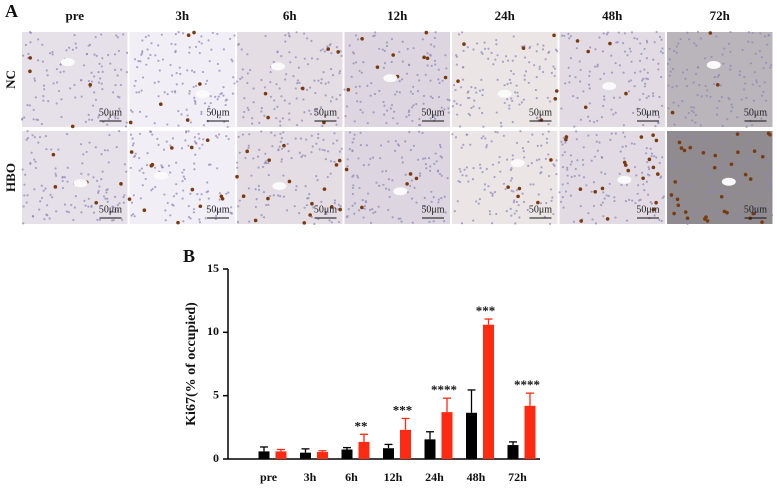  Describe the element at coordinates (213, 268) in the screenshot. I see `y-tick-label: 15` at that location.